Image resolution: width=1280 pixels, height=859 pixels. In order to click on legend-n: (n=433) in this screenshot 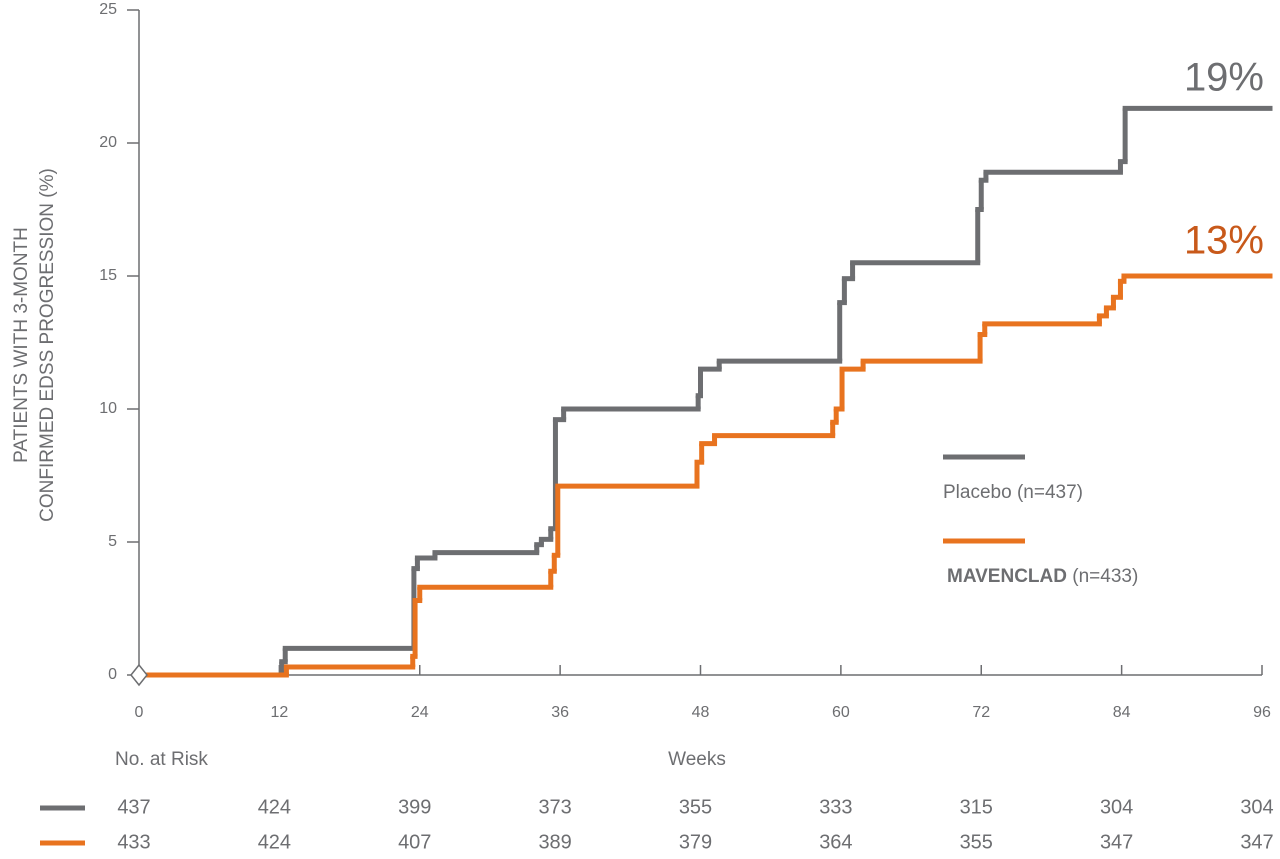, I will do `click(1105, 576)`.